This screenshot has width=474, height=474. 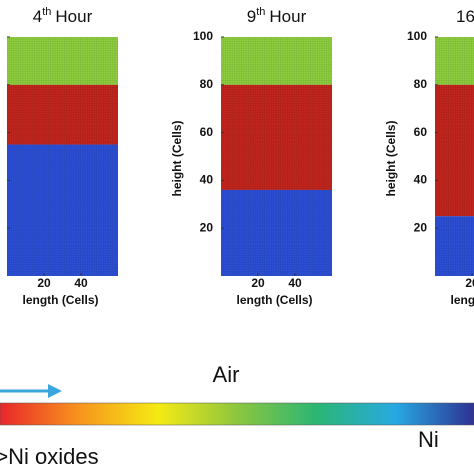 I want to click on colorbar-right-label: Ni, so click(x=428, y=439).